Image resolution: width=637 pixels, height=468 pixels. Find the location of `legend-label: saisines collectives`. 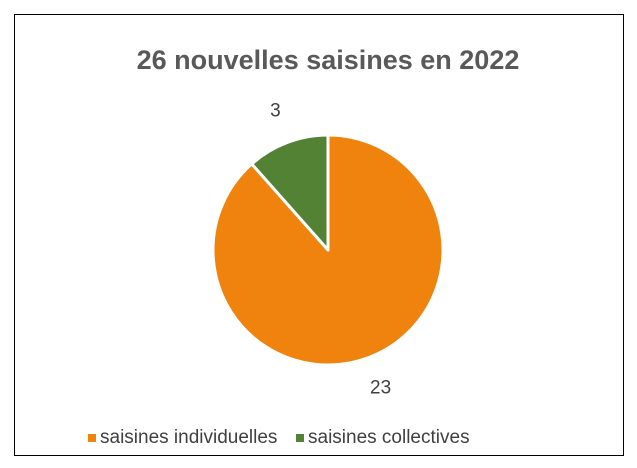

legend-label: saisines collectives is located at coordinates (389, 437).